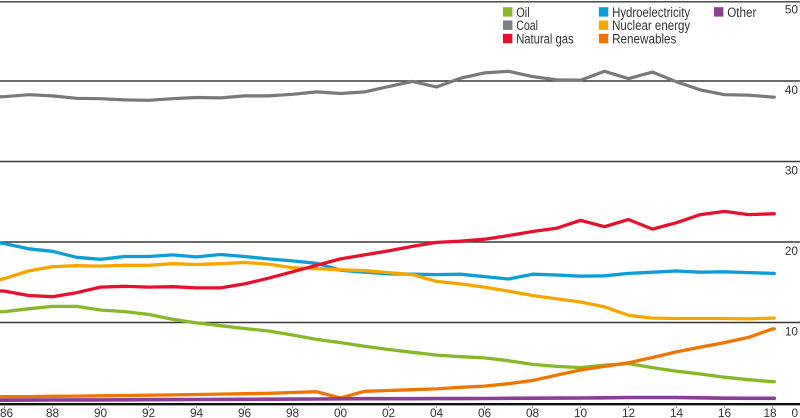 The height and width of the screenshot is (418, 800). I want to click on svg-text: 18, so click(770, 412).